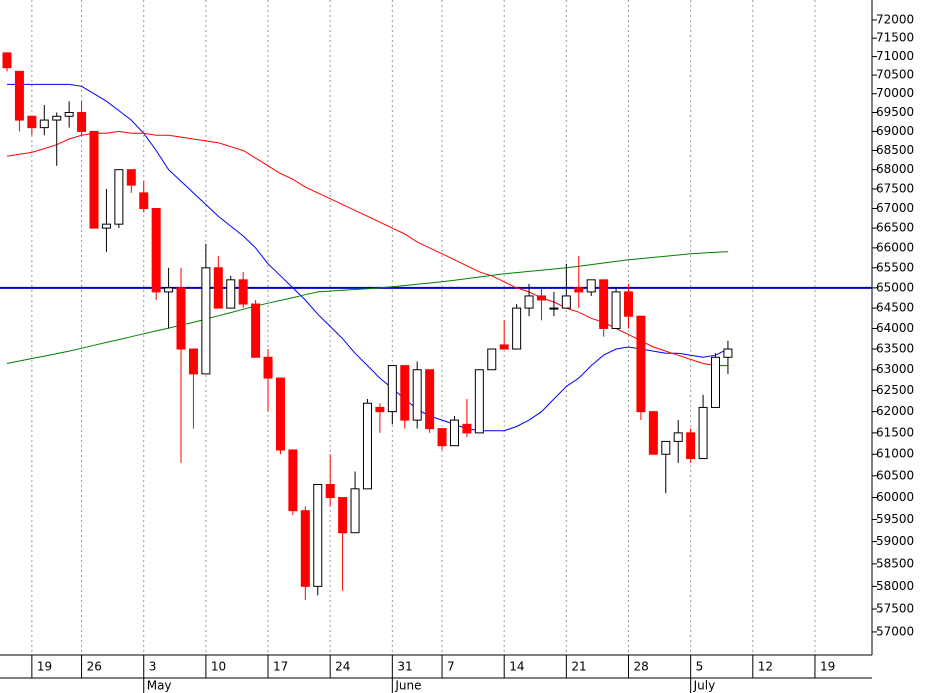  I want to click on x-tick-label: 5, so click(700, 667).